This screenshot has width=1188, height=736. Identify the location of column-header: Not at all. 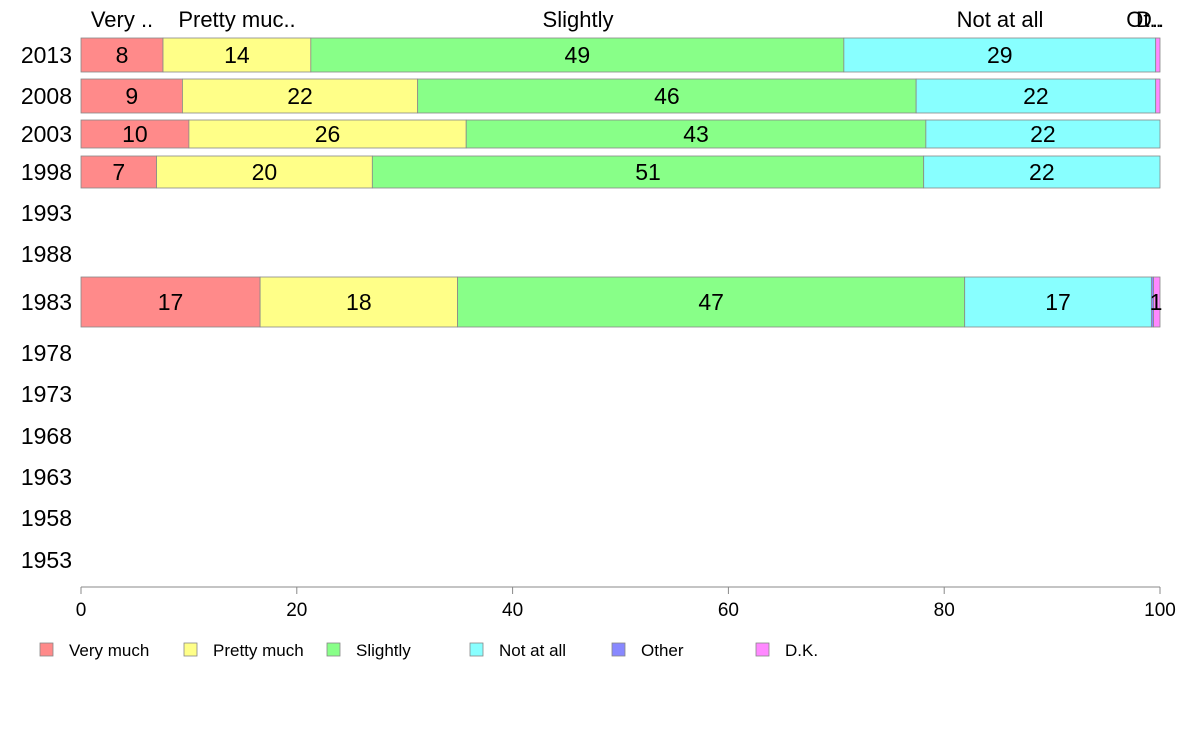
(1000, 19).